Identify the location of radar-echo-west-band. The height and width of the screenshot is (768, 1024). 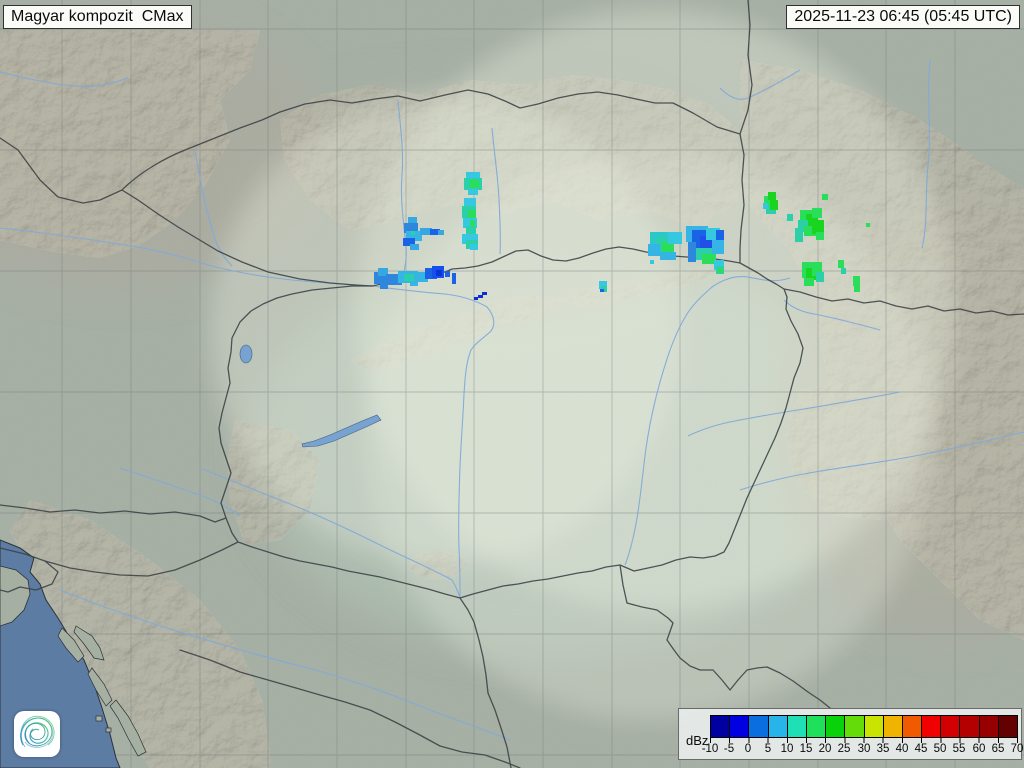
(415, 277).